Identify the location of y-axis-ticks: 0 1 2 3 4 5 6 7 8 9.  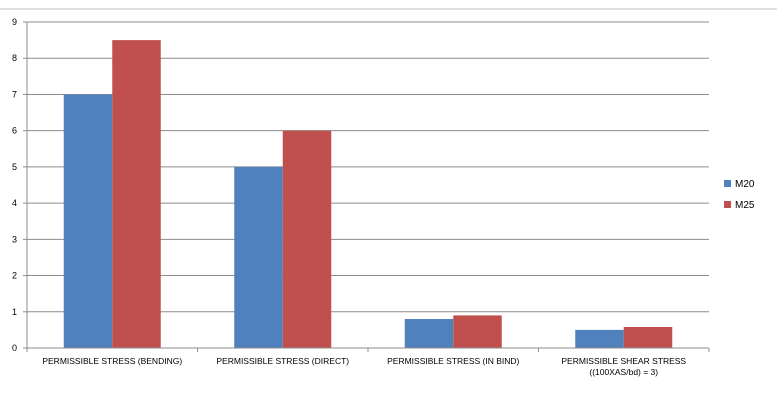
(19, 185).